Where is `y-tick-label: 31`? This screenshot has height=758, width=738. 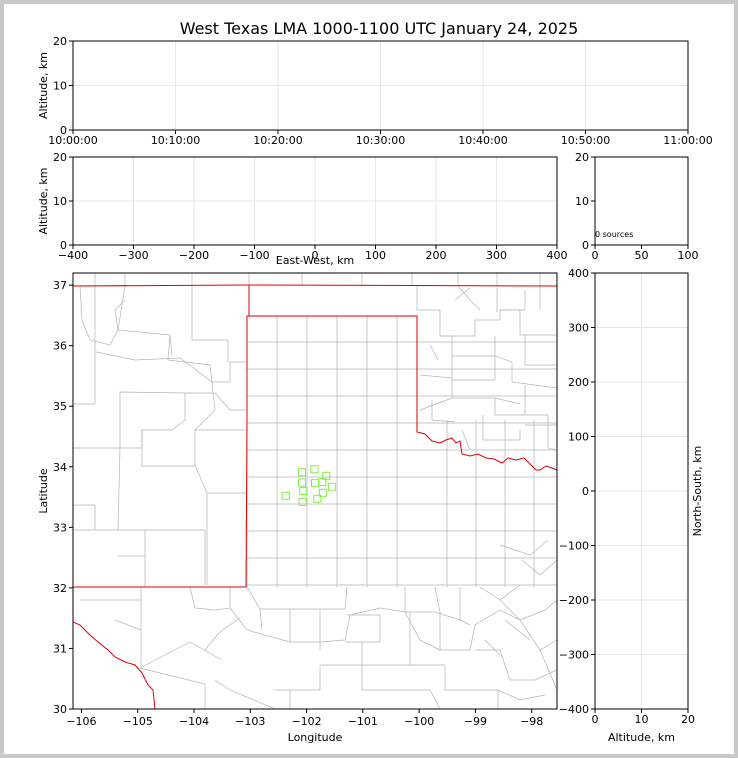 y-tick-label: 31 is located at coordinates (60, 648).